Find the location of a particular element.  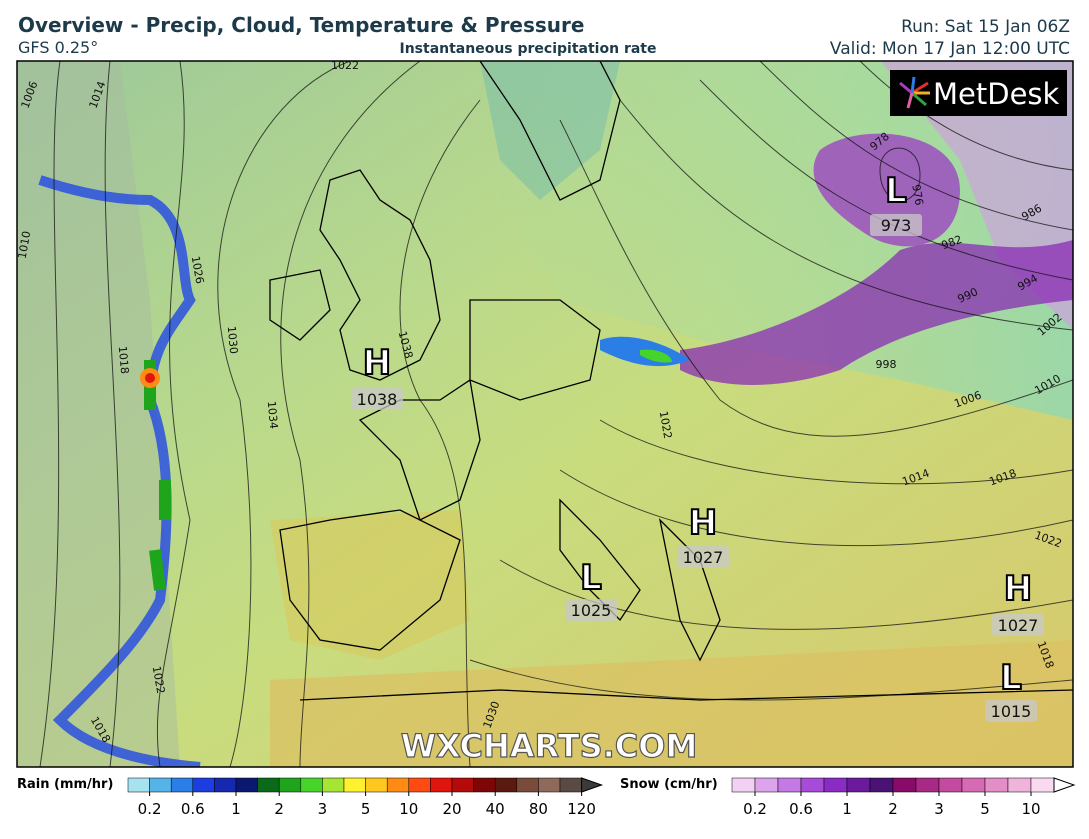

center-value: 1025 is located at coordinates (591, 610).